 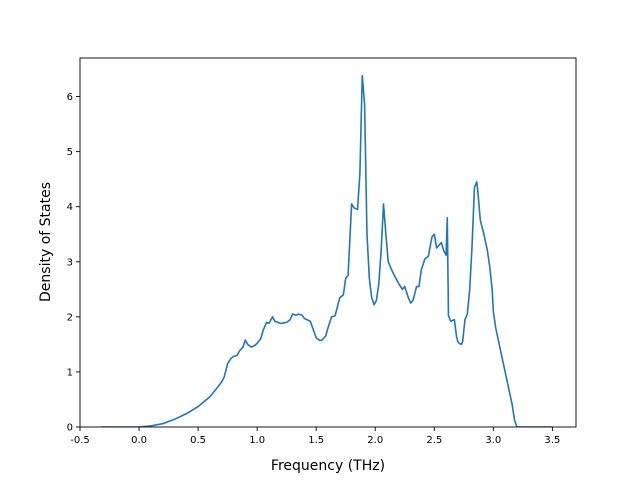 I want to click on x-tick-label: 1.0, so click(x=257, y=440).